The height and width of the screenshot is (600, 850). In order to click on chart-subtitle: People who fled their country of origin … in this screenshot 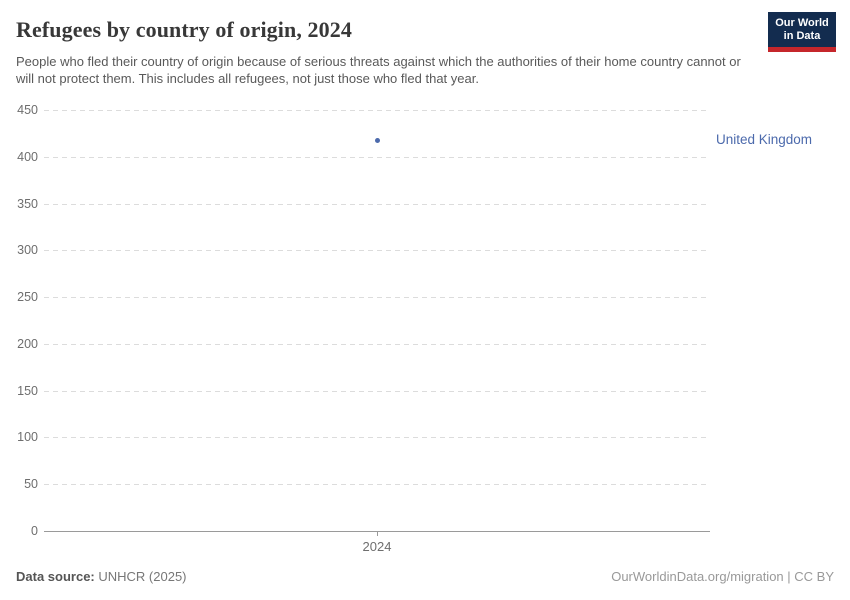, I will do `click(378, 70)`.